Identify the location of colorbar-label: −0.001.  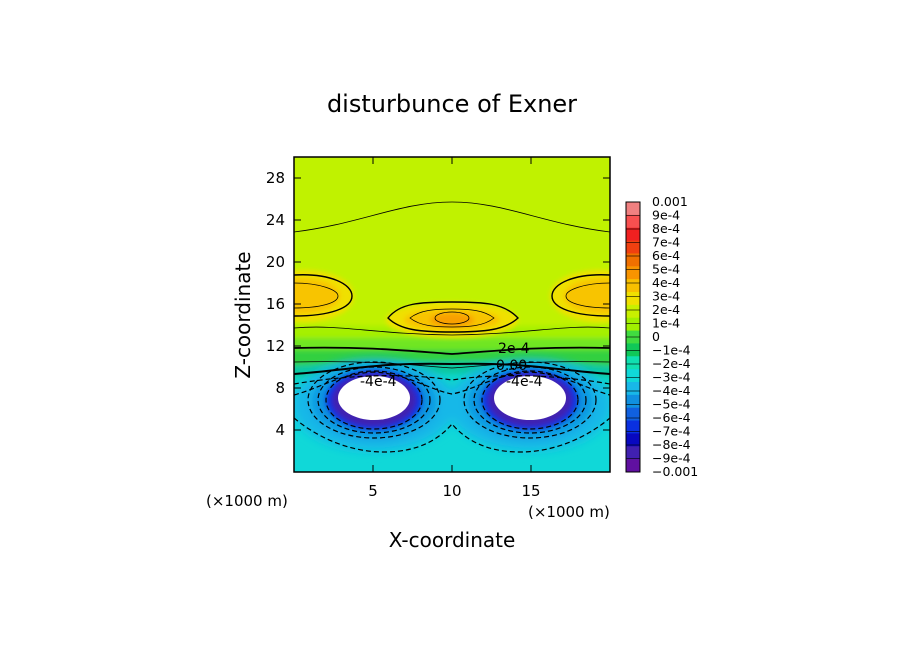
(675, 471).